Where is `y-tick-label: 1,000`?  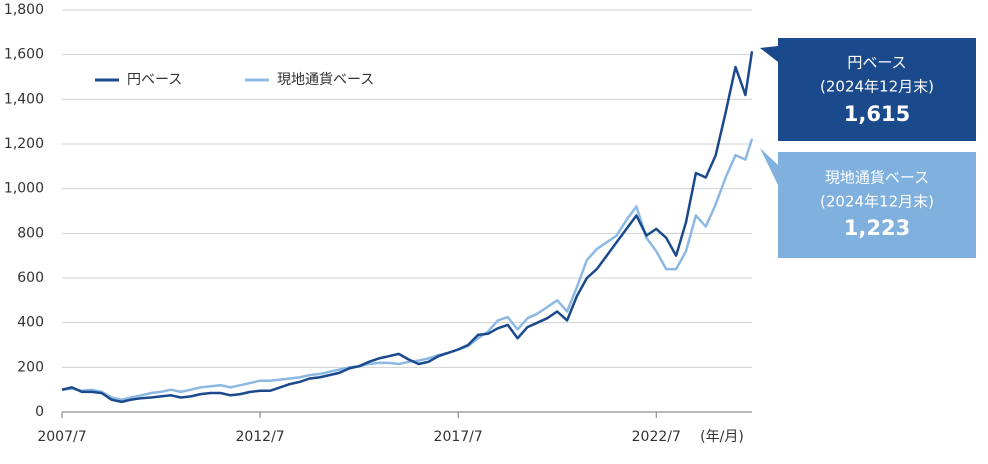 y-tick-label: 1,000 is located at coordinates (24, 189).